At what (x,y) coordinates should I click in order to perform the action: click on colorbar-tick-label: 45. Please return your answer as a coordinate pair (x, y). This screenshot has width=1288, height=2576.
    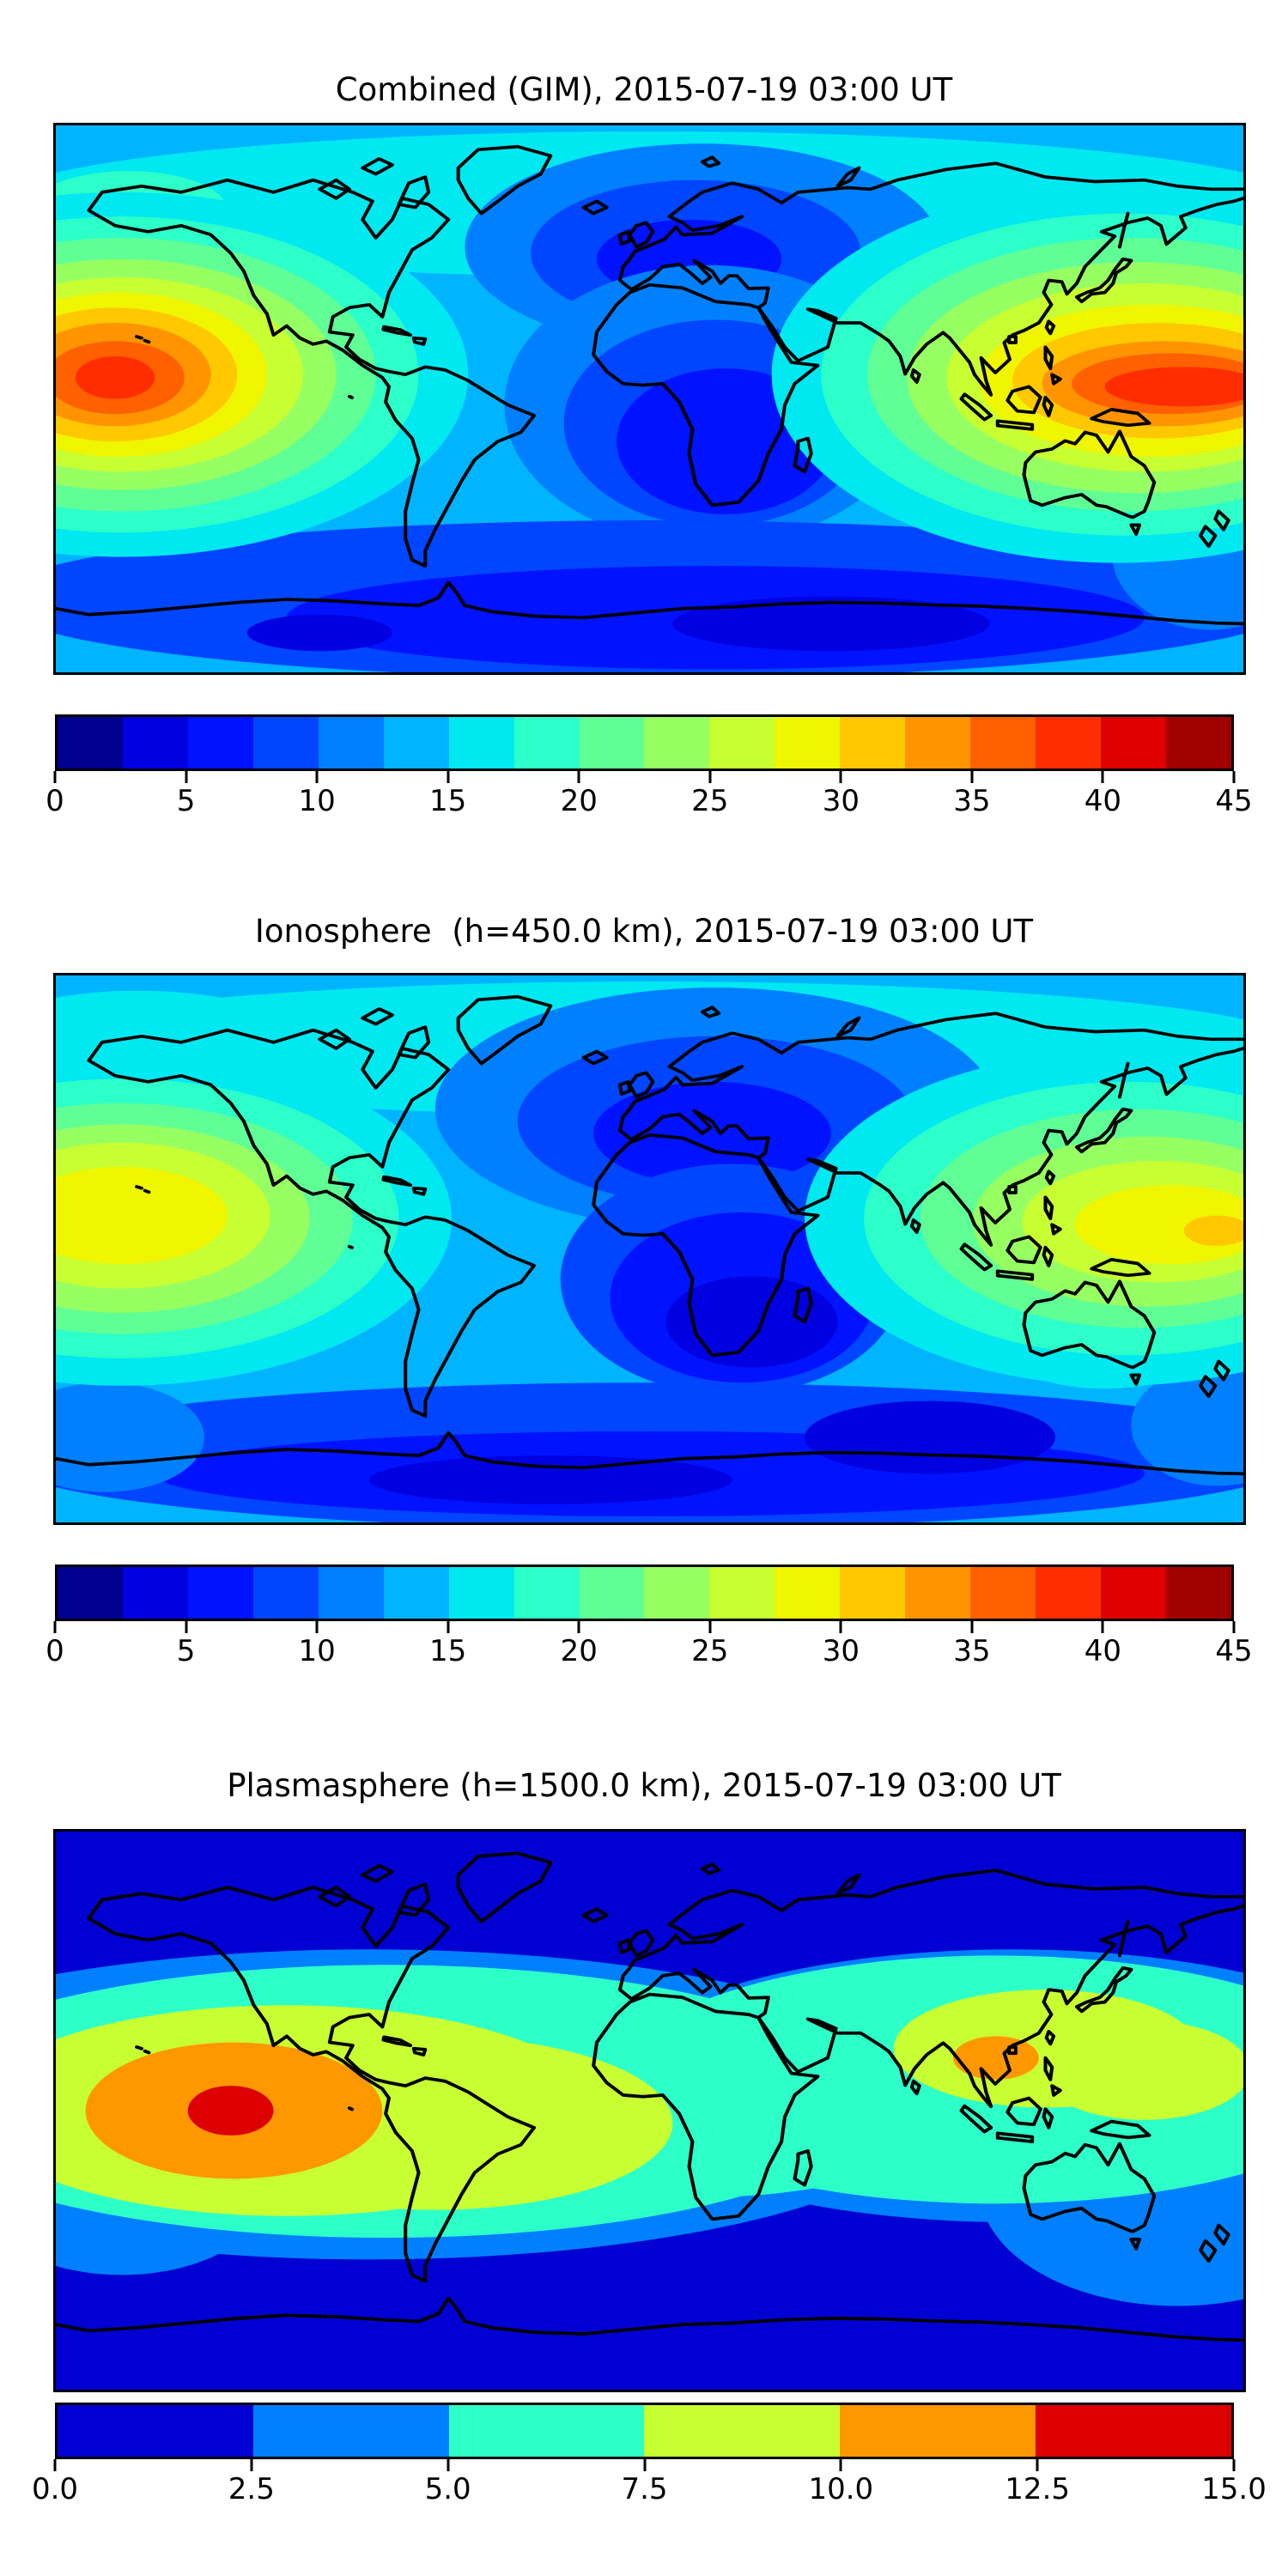
    Looking at the image, I should click on (1234, 801).